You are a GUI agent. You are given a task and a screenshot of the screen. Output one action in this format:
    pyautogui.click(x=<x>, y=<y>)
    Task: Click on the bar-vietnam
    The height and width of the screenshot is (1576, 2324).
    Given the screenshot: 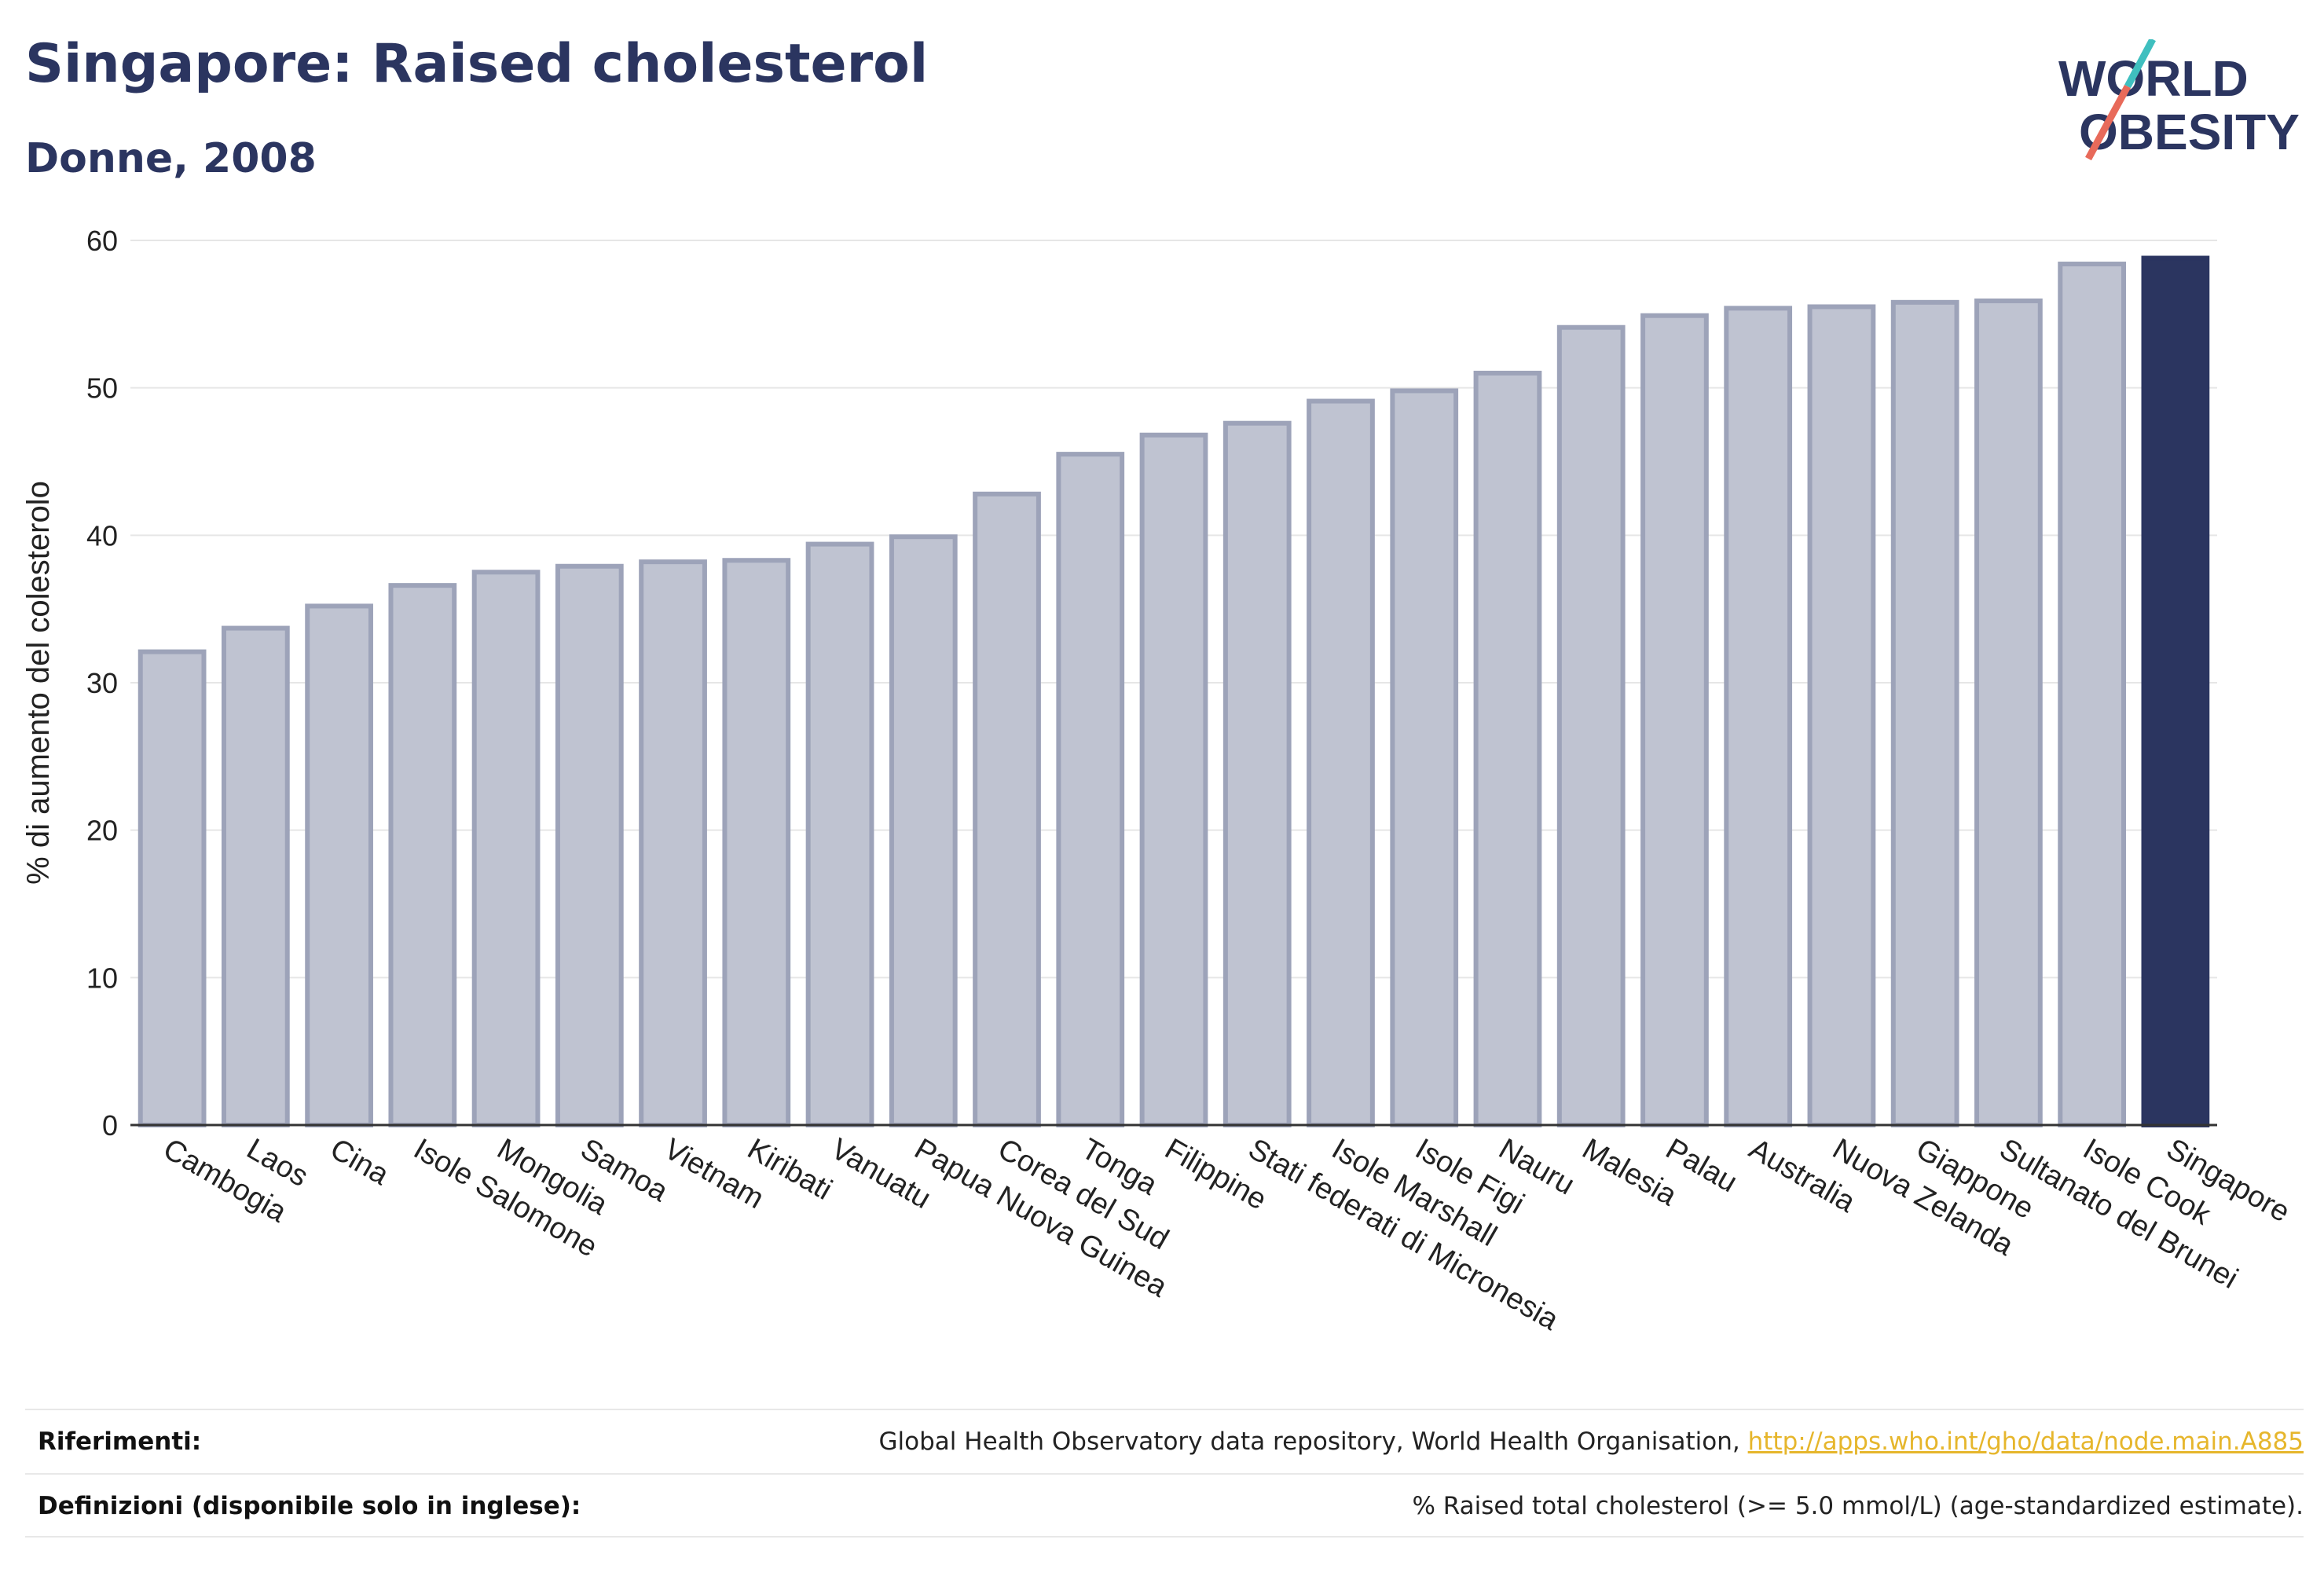 What is the action you would take?
    pyautogui.click(x=673, y=843)
    